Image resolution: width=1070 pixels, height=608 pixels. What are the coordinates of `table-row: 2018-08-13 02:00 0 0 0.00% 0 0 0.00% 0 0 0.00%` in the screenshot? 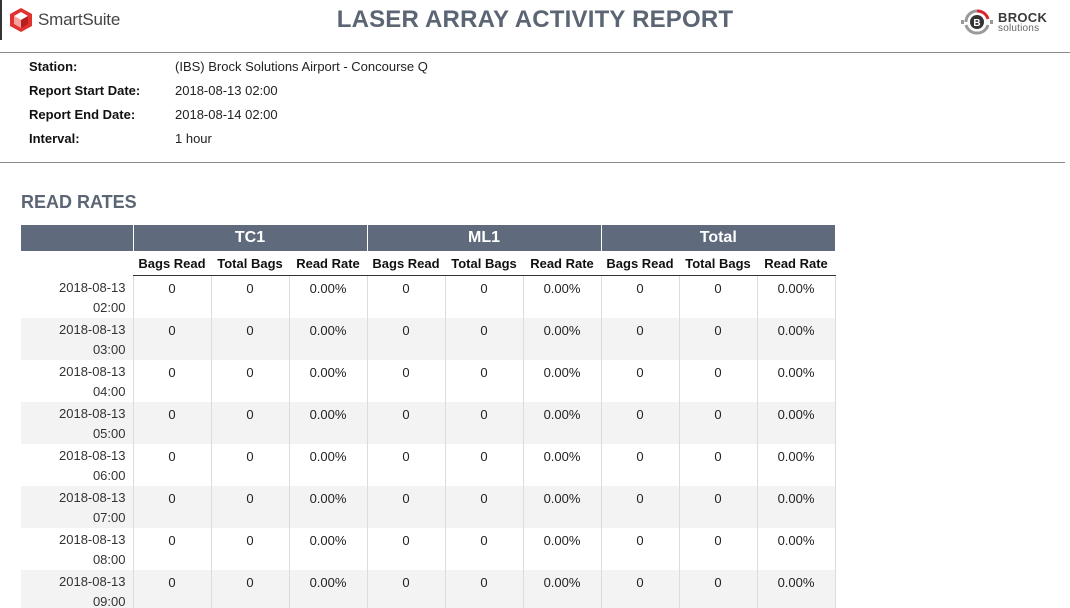 It's located at (428, 296).